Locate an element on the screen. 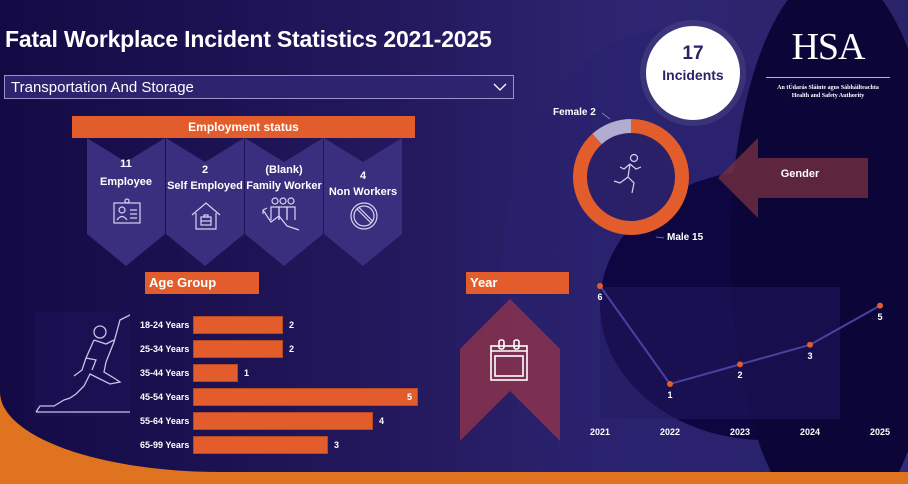 The width and height of the screenshot is (908, 484). employment-card-non-workers: 4 Non Workers is located at coordinates (363, 202).